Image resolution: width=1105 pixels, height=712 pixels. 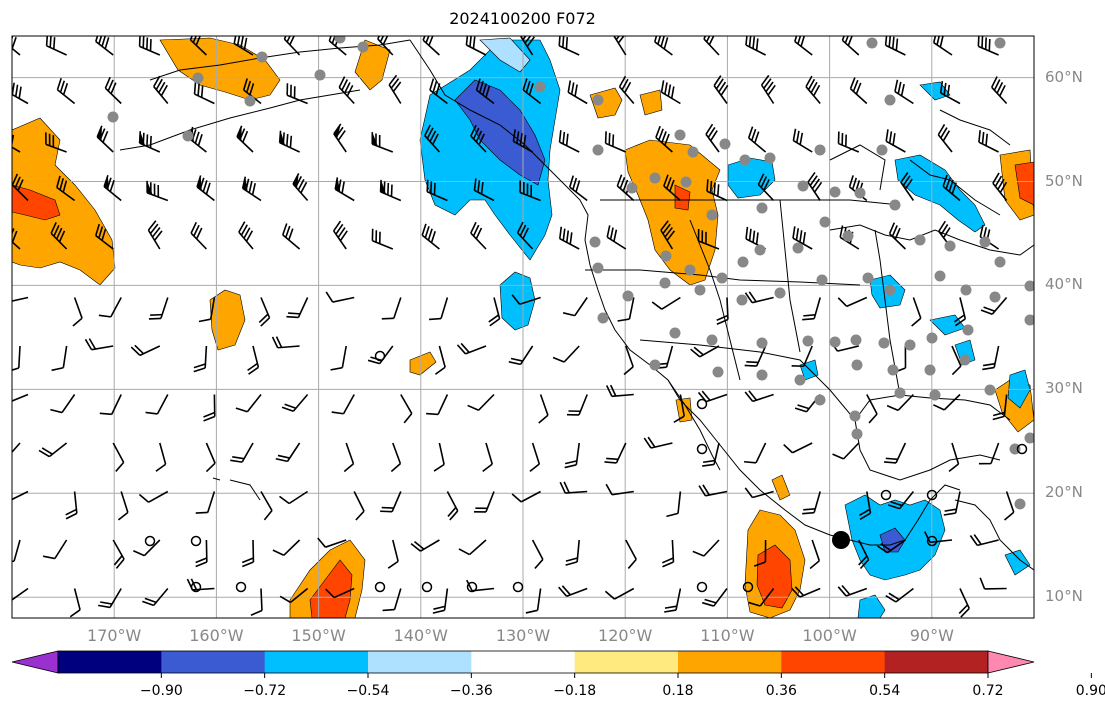 I want to click on colorbar-tick-label: 0.36, so click(x=781, y=691).